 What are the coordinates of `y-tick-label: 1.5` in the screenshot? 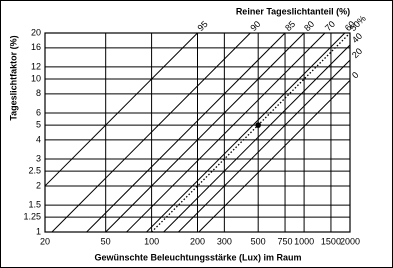 It's located at (34, 204).